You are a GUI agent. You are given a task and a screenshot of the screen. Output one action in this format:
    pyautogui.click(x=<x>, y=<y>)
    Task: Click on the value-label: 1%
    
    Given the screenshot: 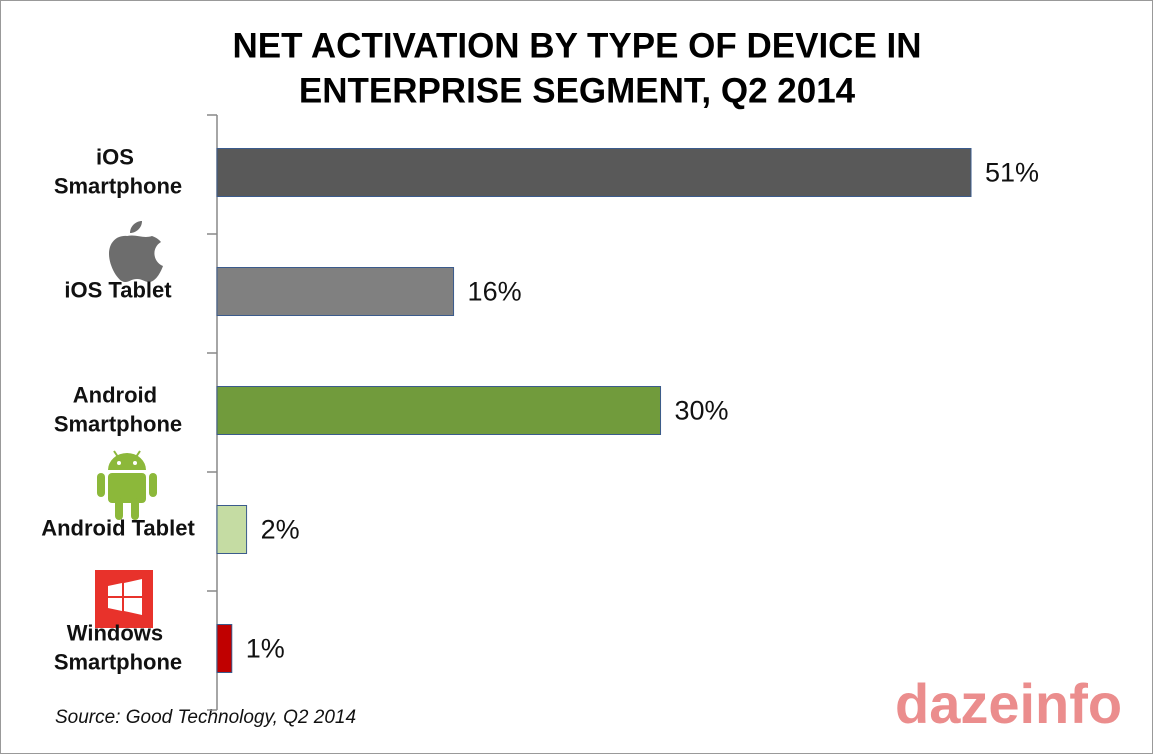 What is the action you would take?
    pyautogui.click(x=265, y=649)
    